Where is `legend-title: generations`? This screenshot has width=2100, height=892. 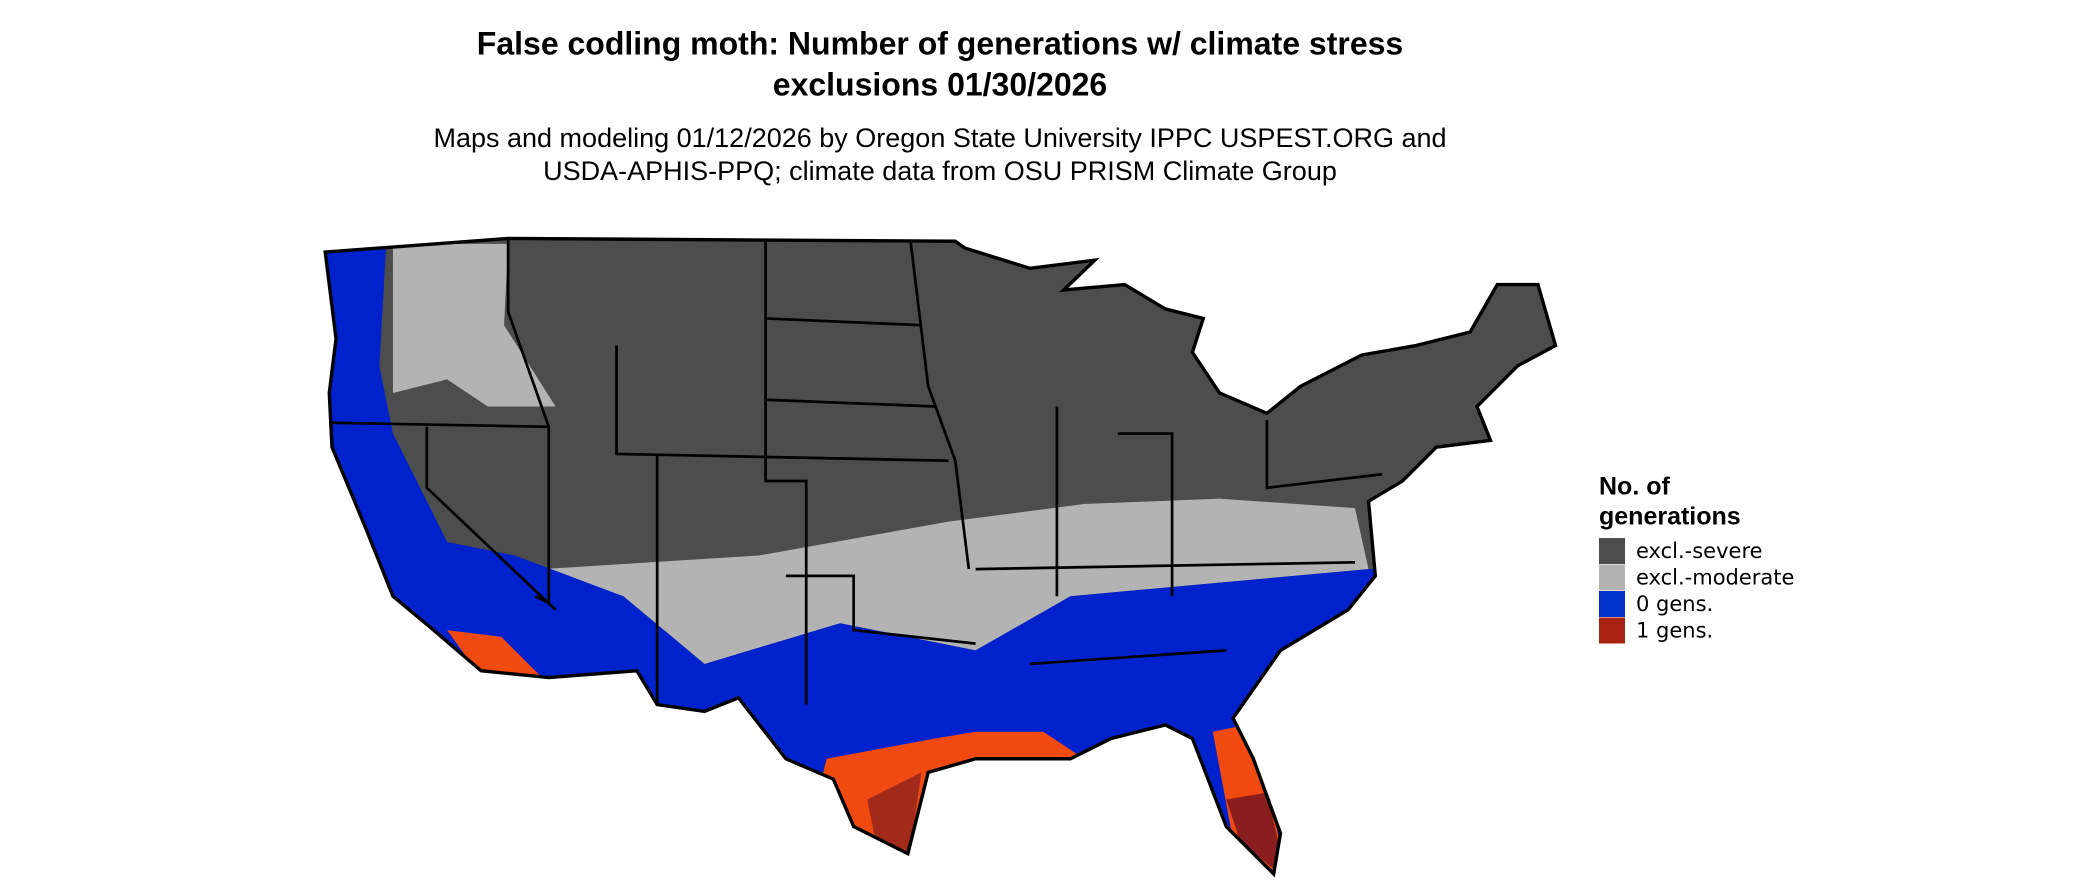
legend-title: generations is located at coordinates (1670, 517).